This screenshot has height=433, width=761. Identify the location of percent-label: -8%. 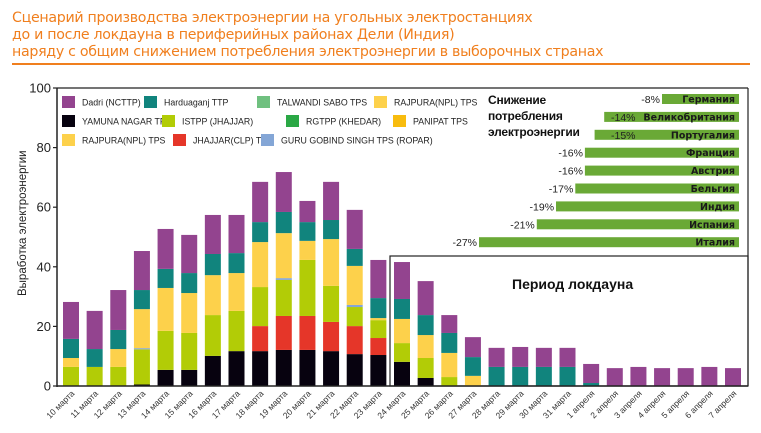
(650, 100).